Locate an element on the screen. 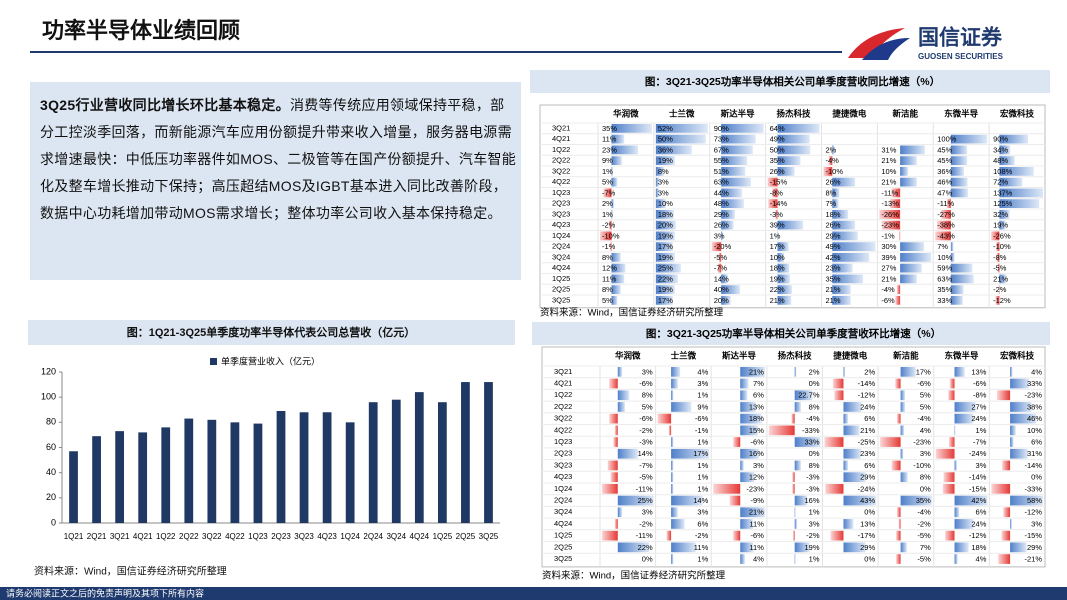 The width and height of the screenshot is (1067, 600). cell-text: -6% is located at coordinates (924, 383).